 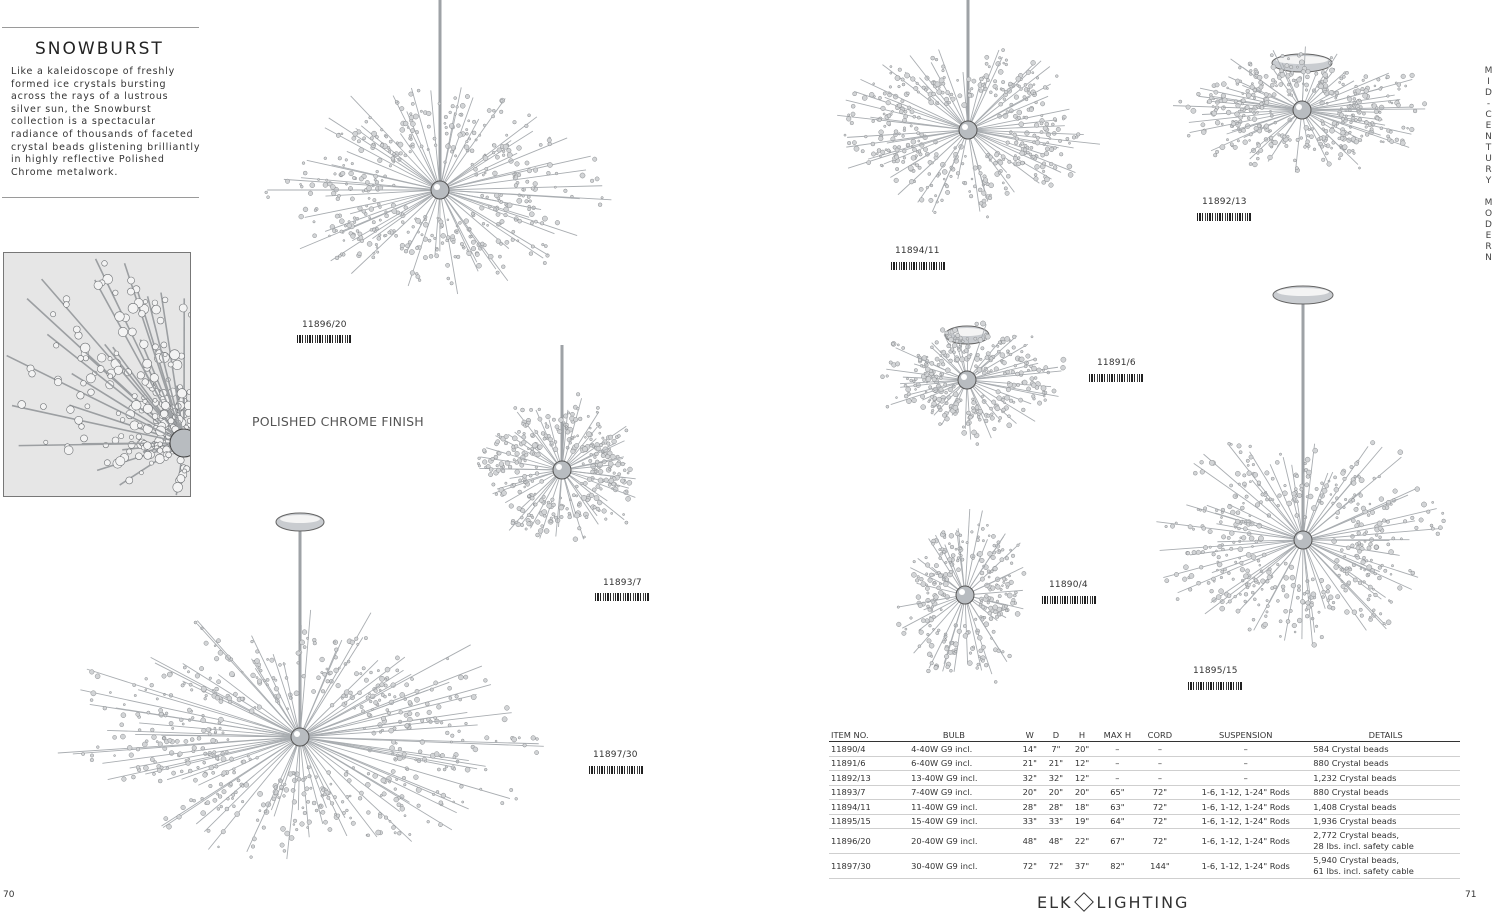 I want to click on spec-table-header-cell: H, so click(x=1082, y=735).